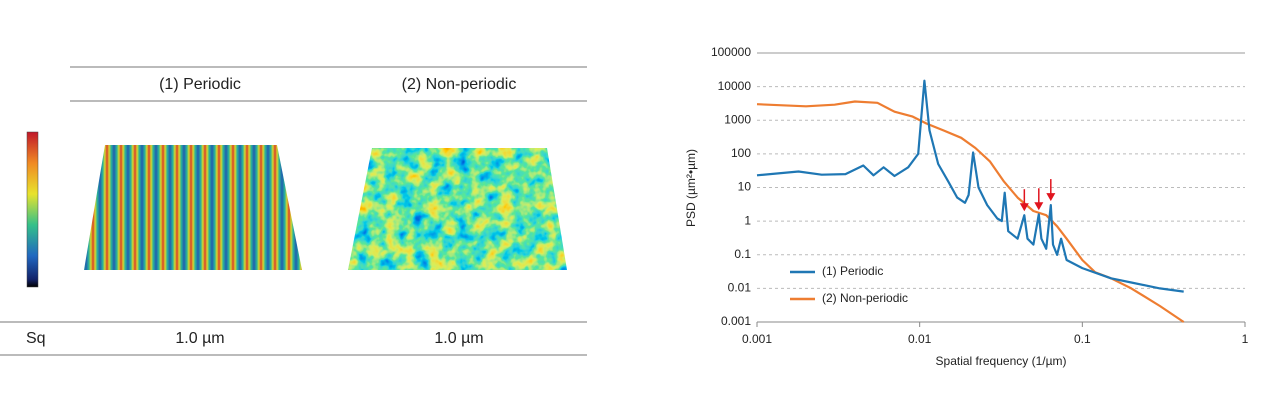  Describe the element at coordinates (737, 119) in the screenshot. I see `y-tick-label: 1000` at that location.